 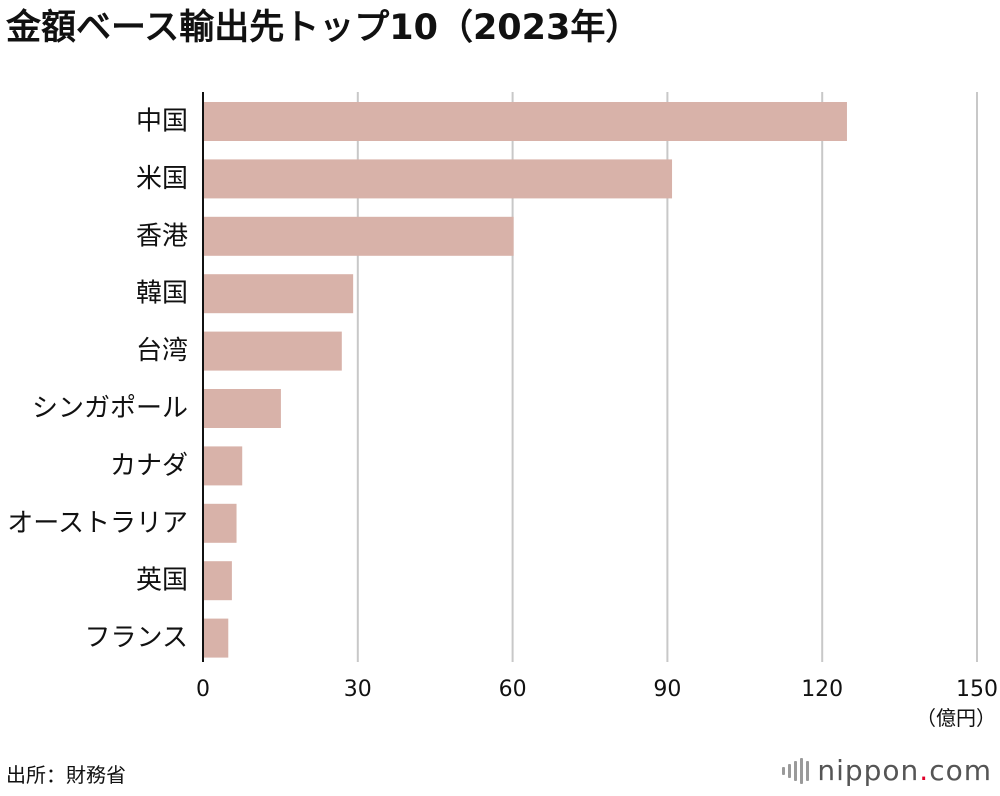 I want to click on x-tick-label: 30, so click(x=358, y=689).